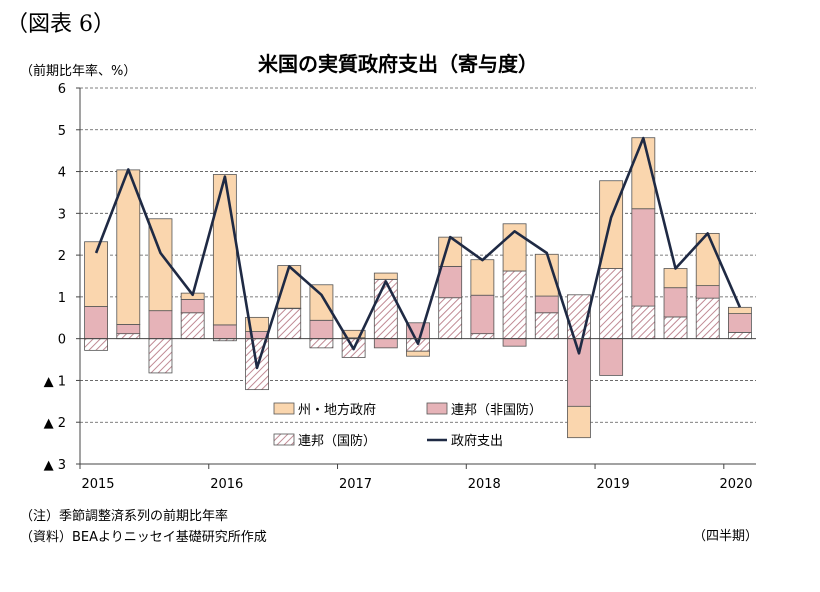 The width and height of the screenshot is (820, 592). What do you see at coordinates (62, 173) in the screenshot?
I see `y-tick-label: 4` at bounding box center [62, 173].